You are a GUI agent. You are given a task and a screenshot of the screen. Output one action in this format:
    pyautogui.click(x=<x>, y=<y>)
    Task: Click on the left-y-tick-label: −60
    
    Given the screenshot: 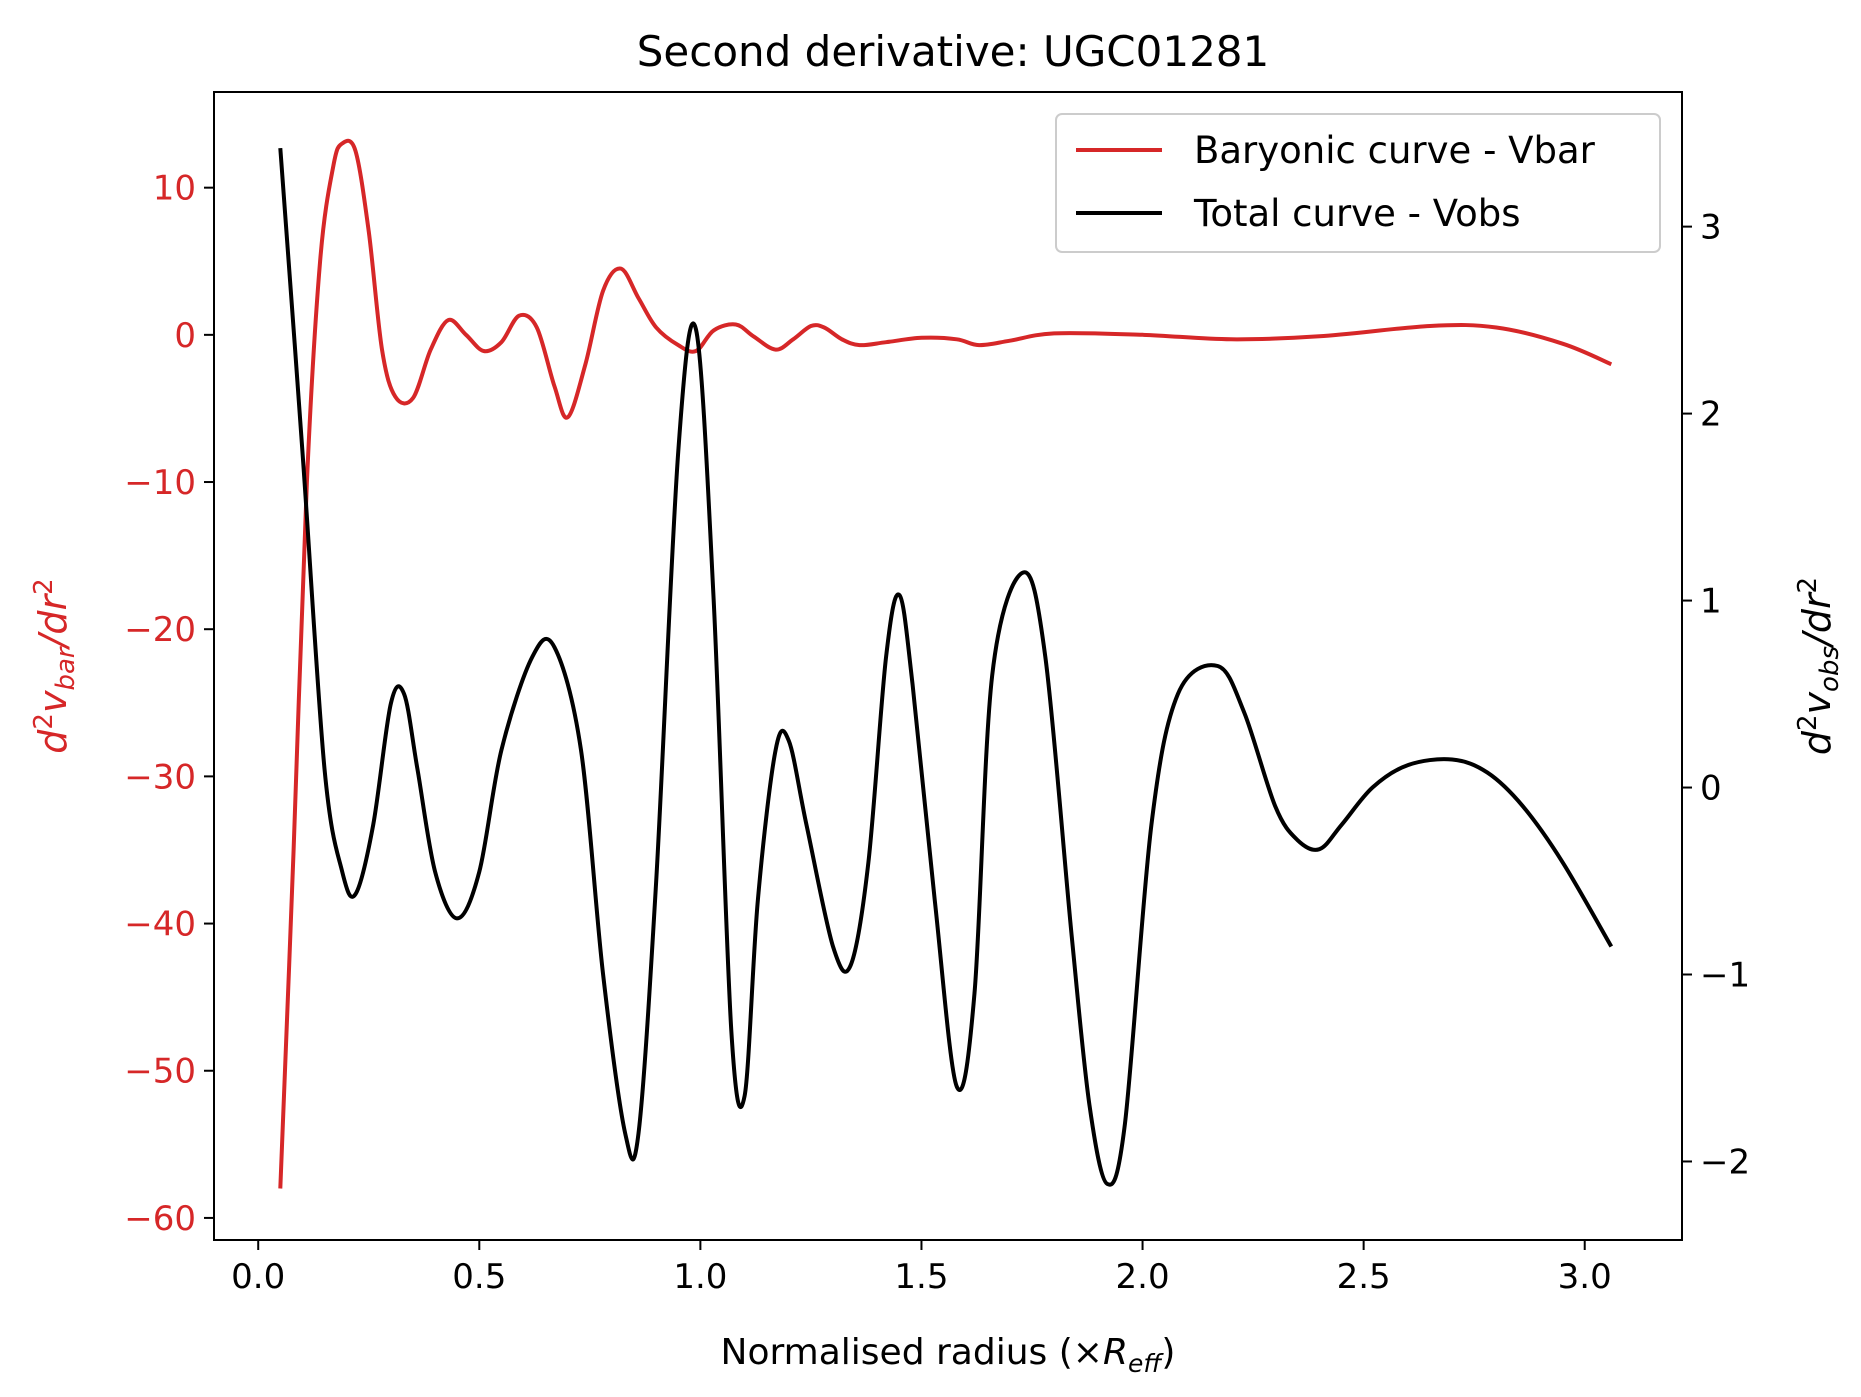 What is the action you would take?
    pyautogui.click(x=160, y=1219)
    